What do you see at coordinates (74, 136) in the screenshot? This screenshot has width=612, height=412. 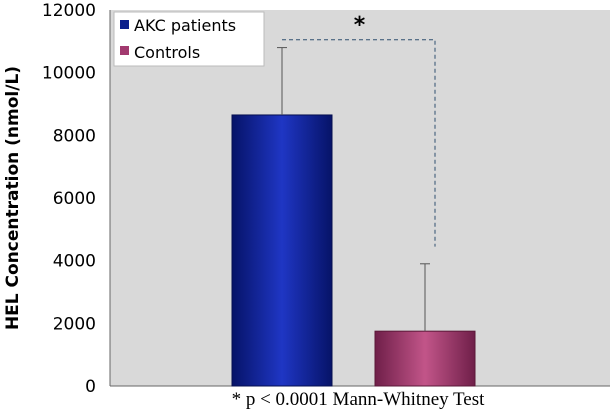 I see `y-tick-label: 8000` at bounding box center [74, 136].